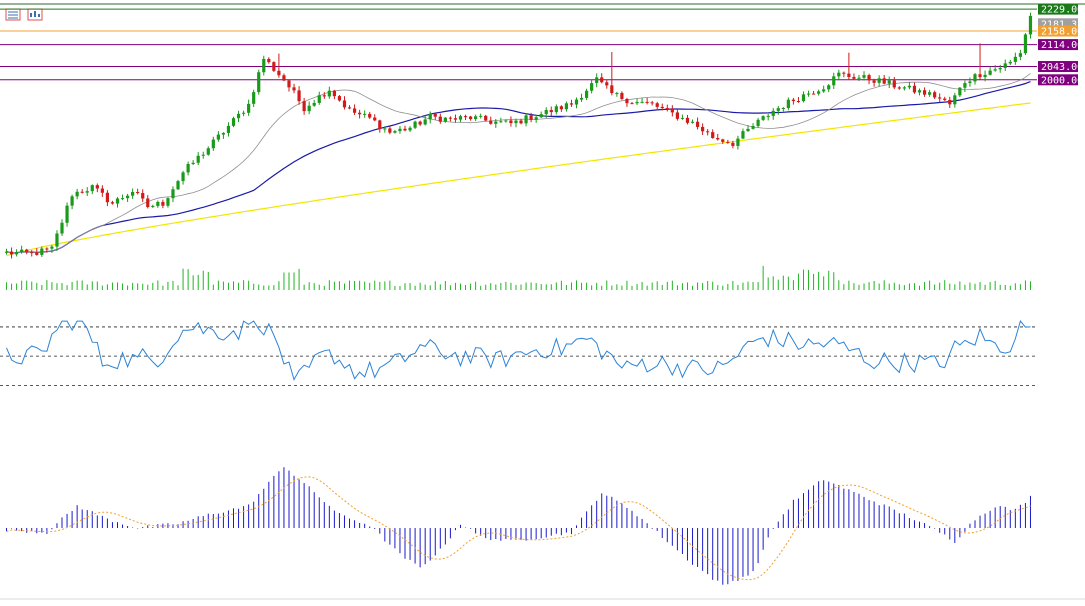  What do you see at coordinates (35, 14) in the screenshot?
I see `indicator-list-icon` at bounding box center [35, 14].